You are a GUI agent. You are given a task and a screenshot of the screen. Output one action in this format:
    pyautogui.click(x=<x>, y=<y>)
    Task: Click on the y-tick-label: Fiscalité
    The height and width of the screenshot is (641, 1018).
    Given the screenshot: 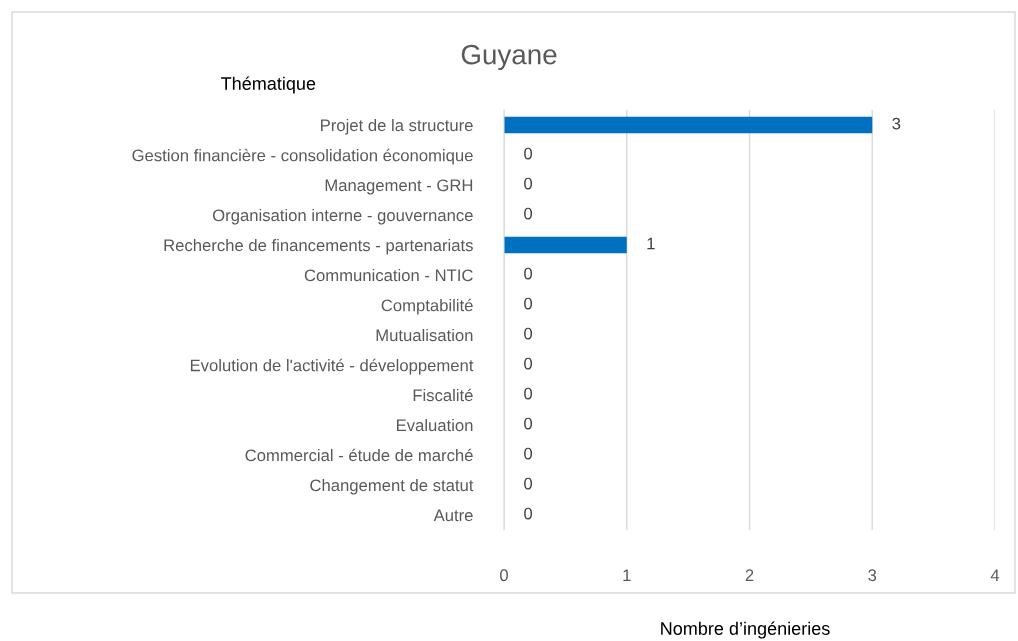 What is the action you would take?
    pyautogui.click(x=443, y=395)
    